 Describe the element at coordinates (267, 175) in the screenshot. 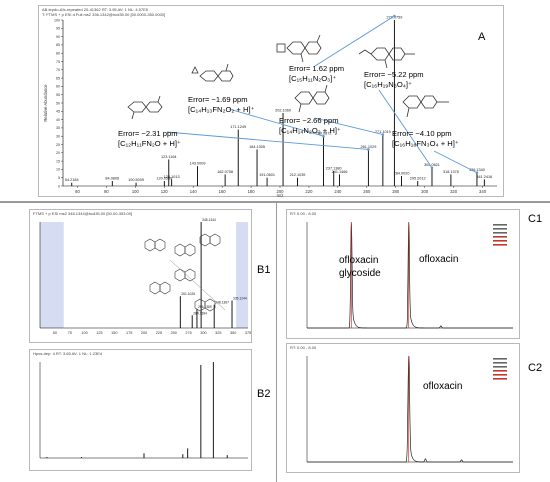

I see `peak-label: 191.0601` at that location.